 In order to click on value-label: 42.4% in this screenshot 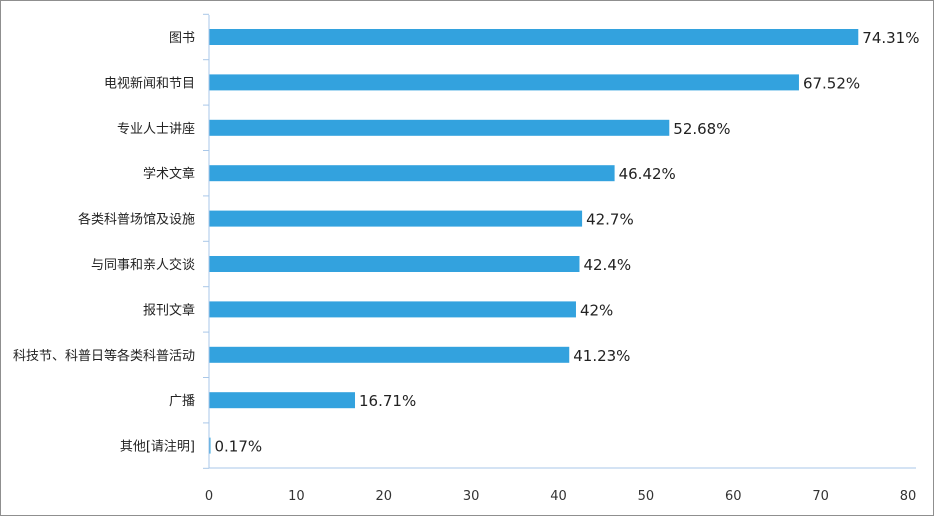, I will do `click(607, 265)`.